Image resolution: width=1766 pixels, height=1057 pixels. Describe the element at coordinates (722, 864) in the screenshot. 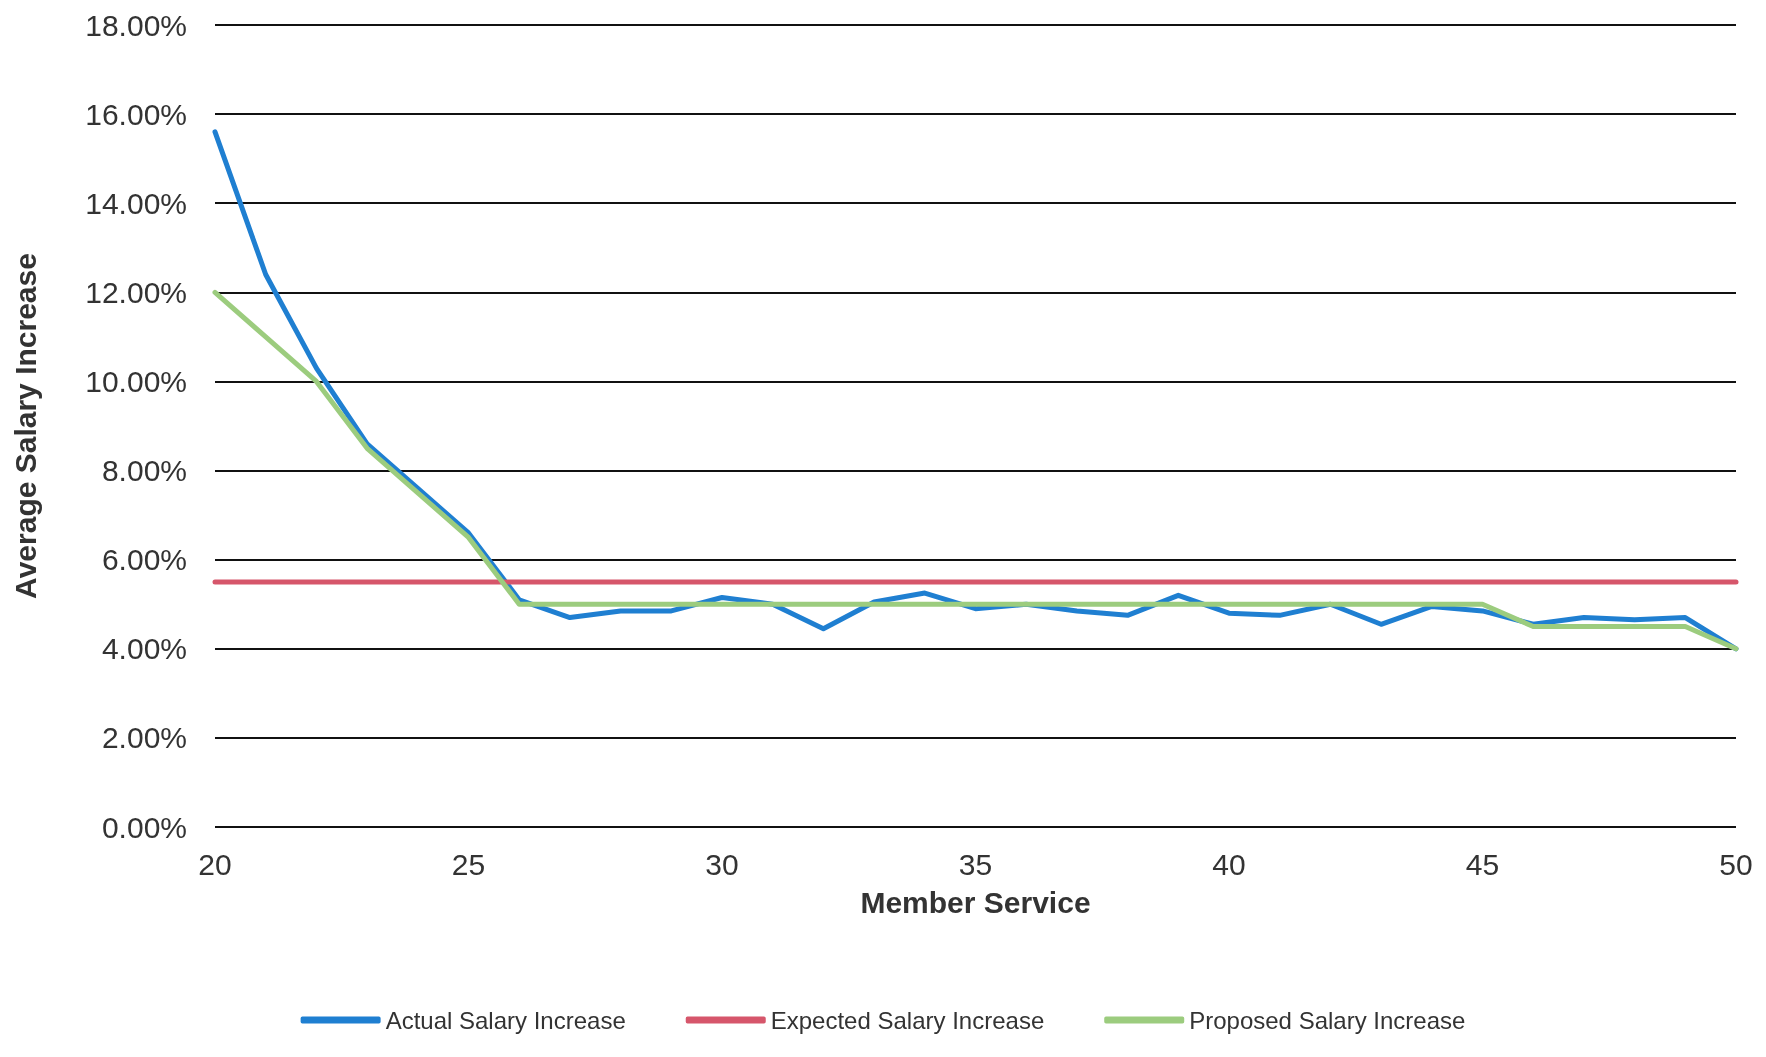

I see `x-tick-label: 30` at that location.